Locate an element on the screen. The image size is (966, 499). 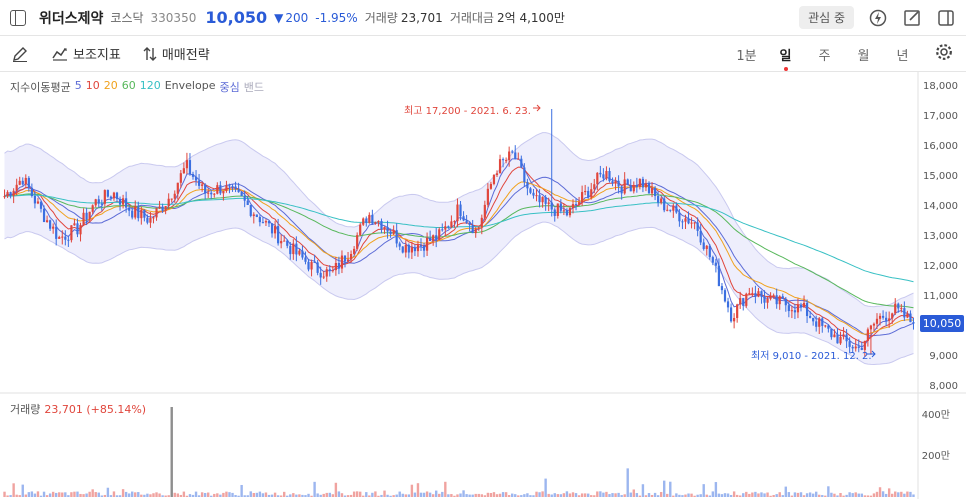
edit-memo-icon is located at coordinates (912, 18).